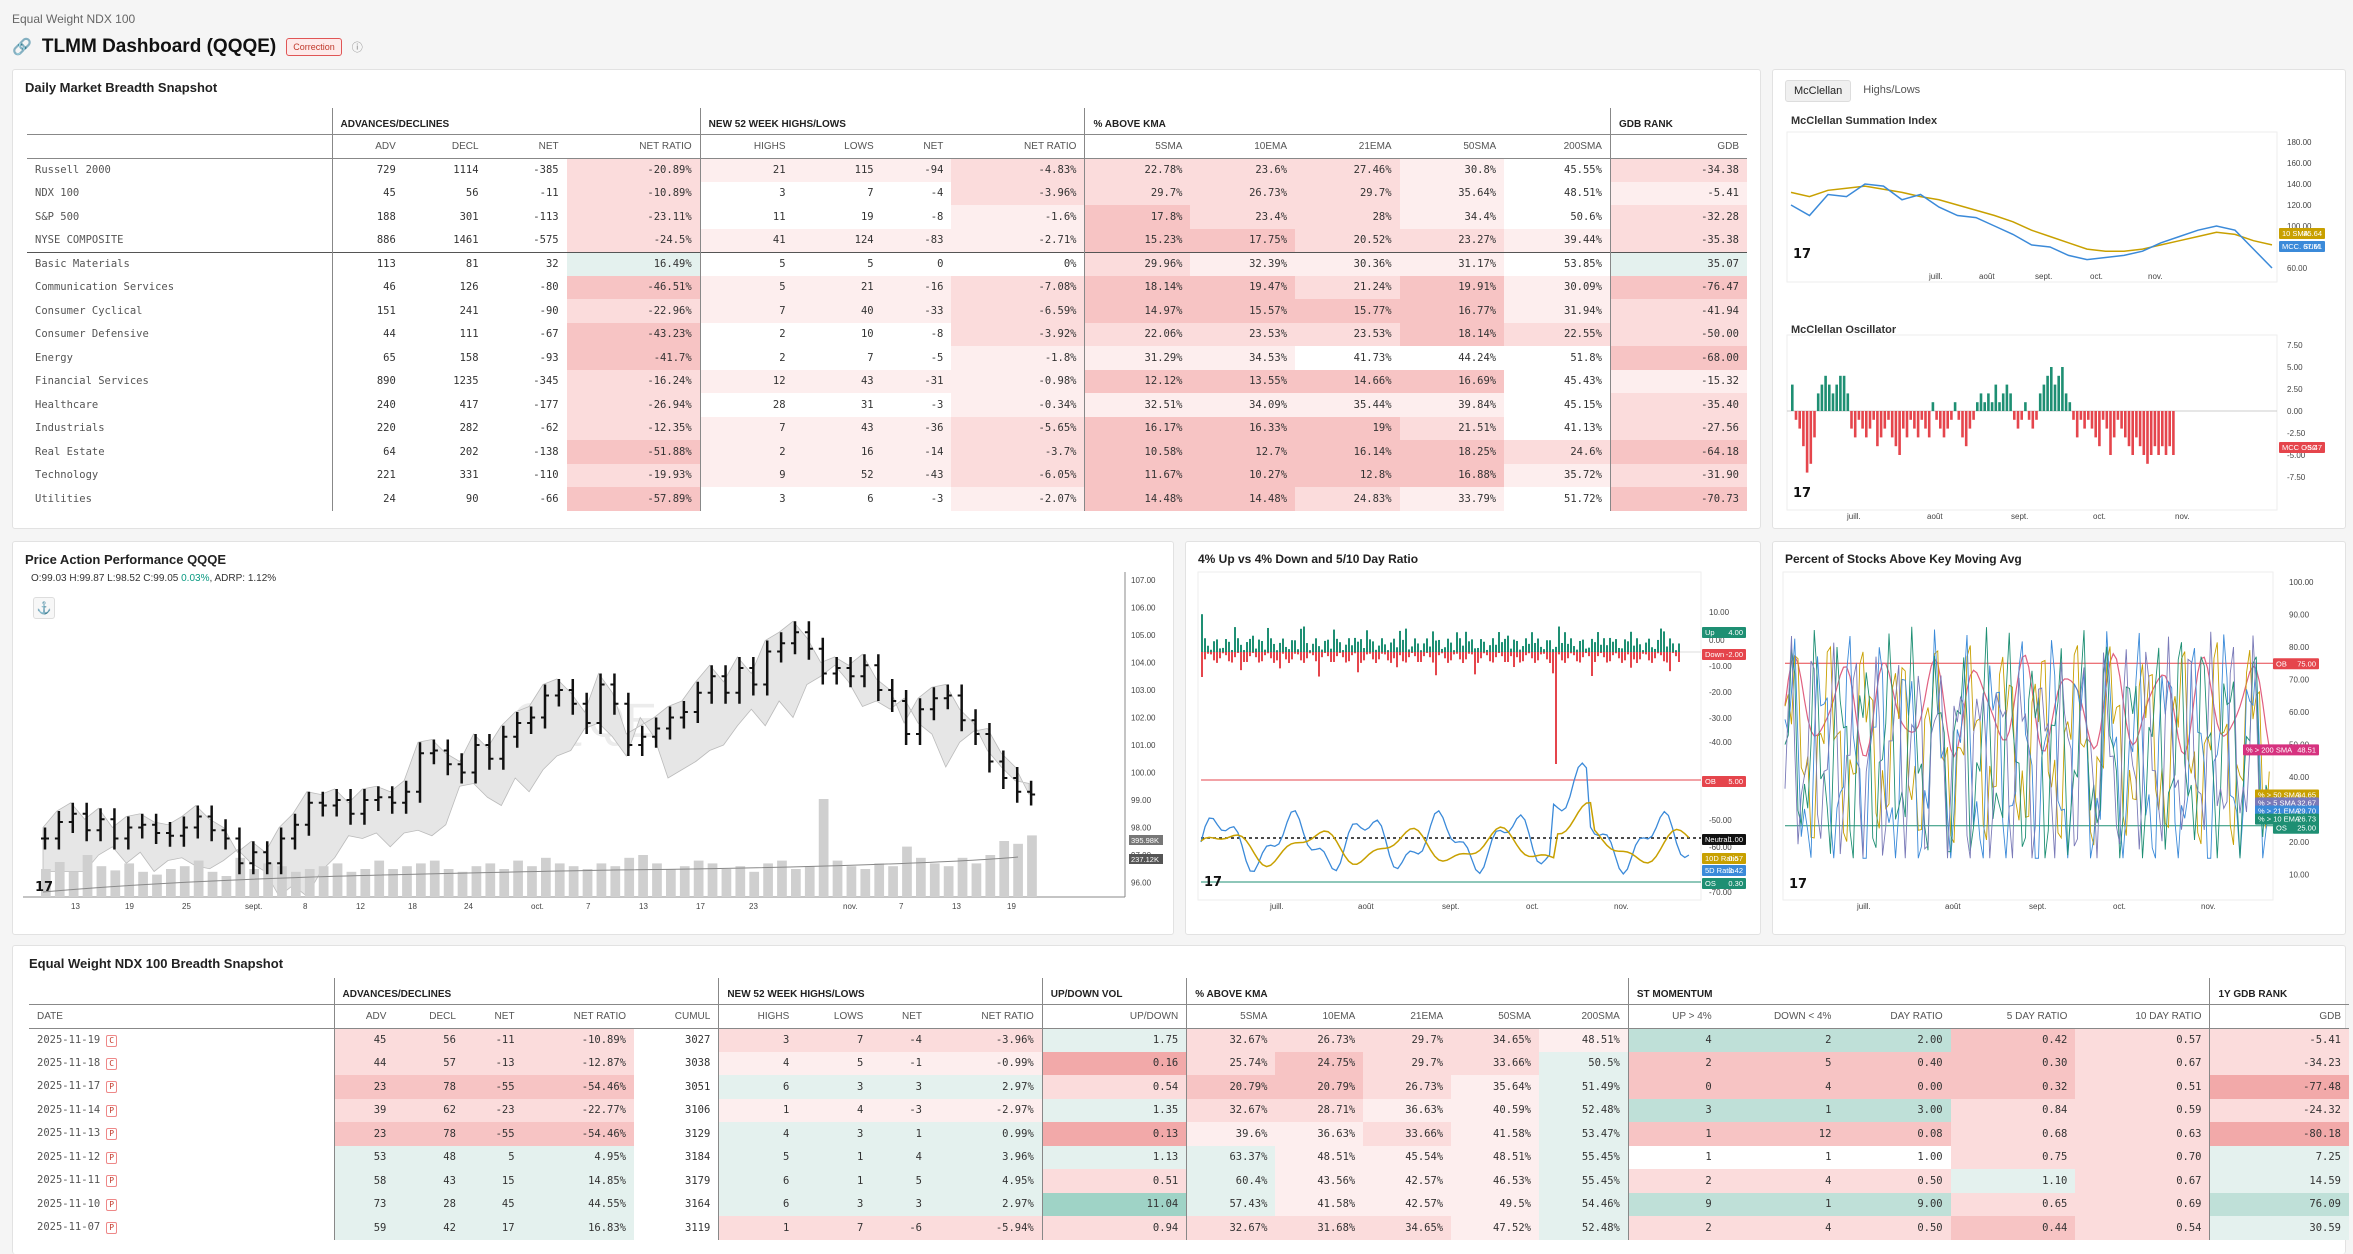 The height and width of the screenshot is (1254, 2353). Describe the element at coordinates (2279, 1228) in the screenshot. I see `table-cell: 30.59` at that location.